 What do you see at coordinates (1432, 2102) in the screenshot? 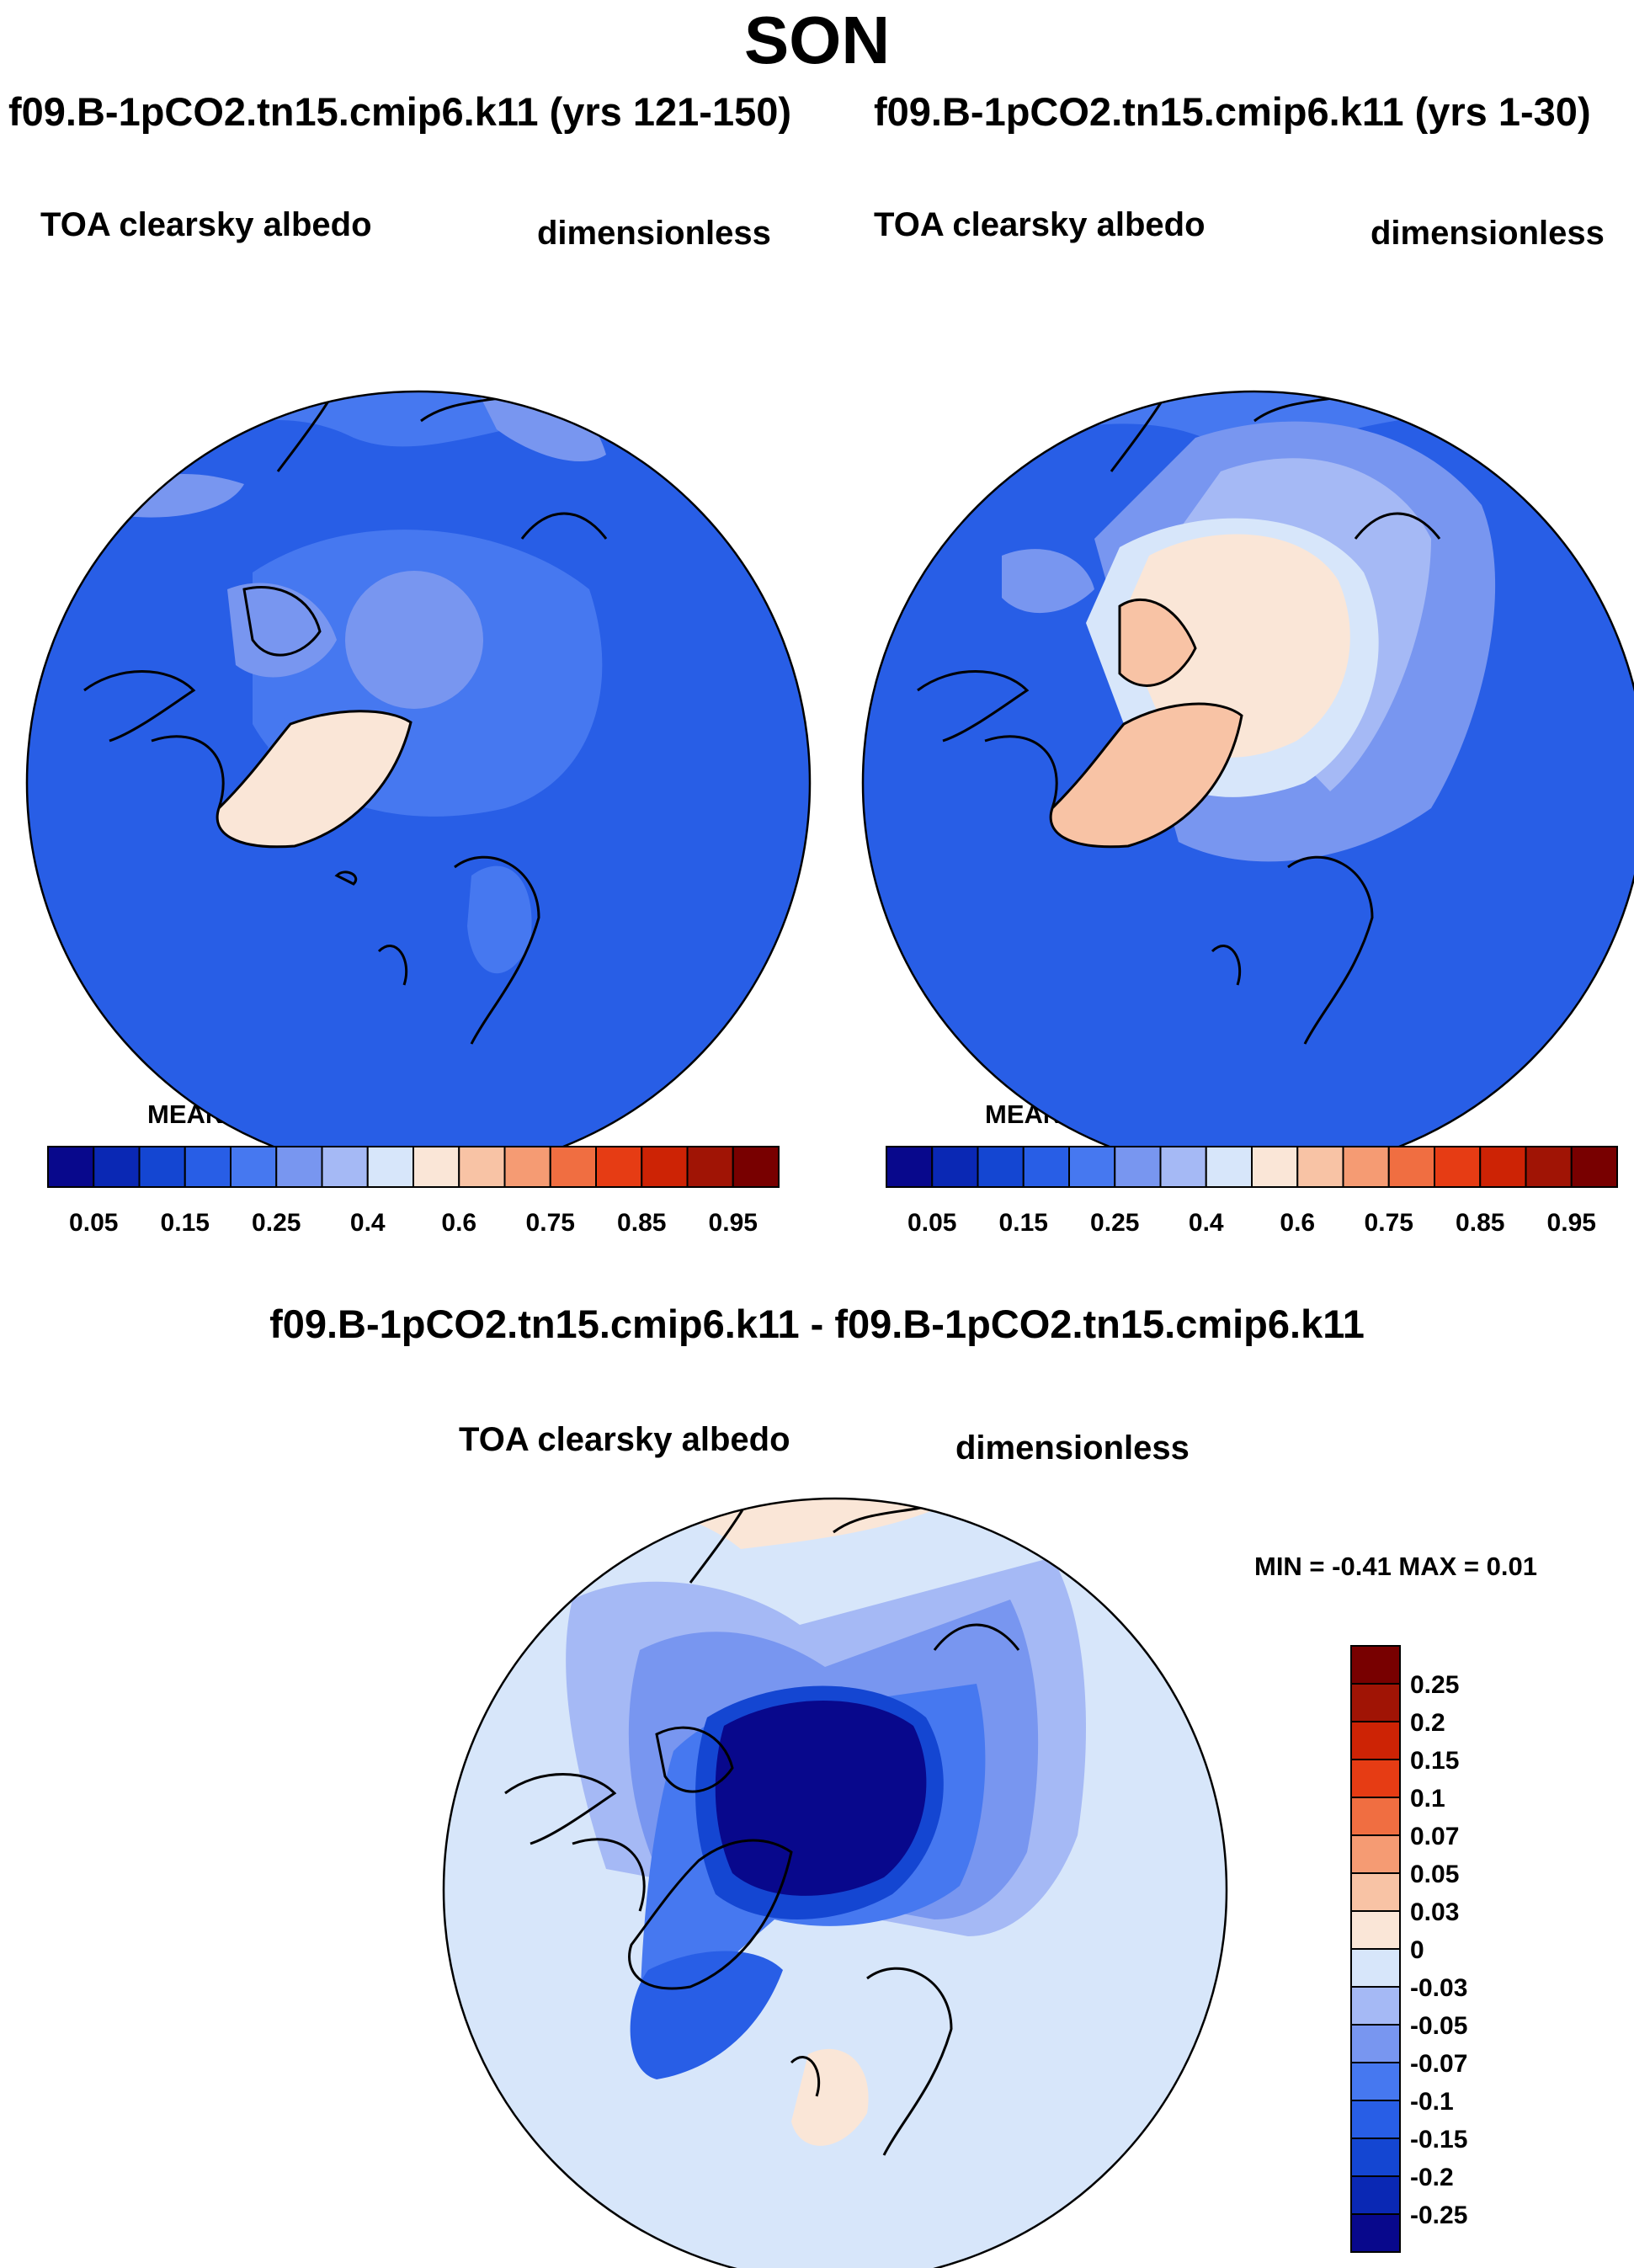
I see `colorbar-tick-label: -0.1` at bounding box center [1432, 2102].